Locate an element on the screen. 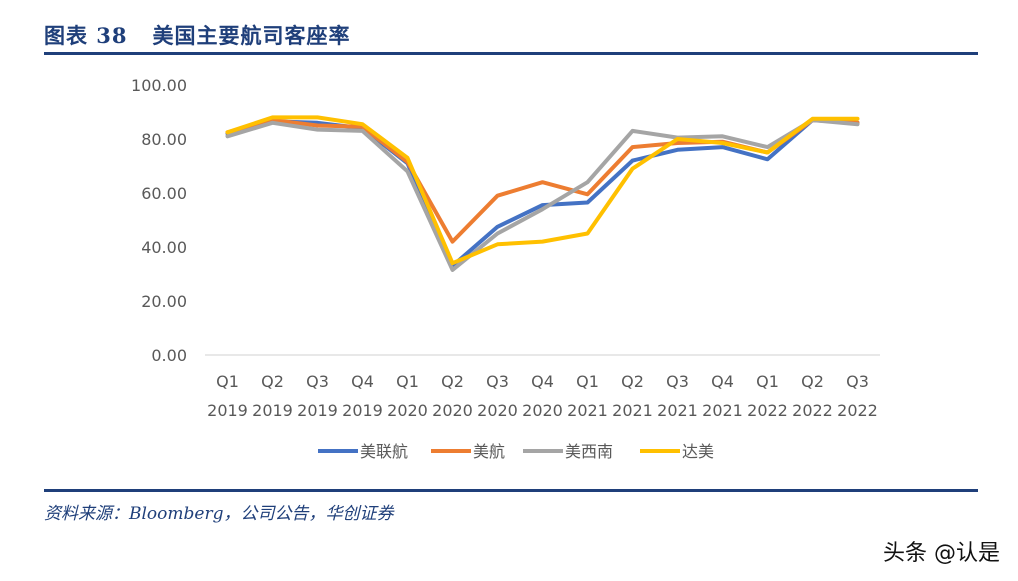 The width and height of the screenshot is (1018, 581). figure-title: 图表 38 美国主要航司客座率 is located at coordinates (197, 35).